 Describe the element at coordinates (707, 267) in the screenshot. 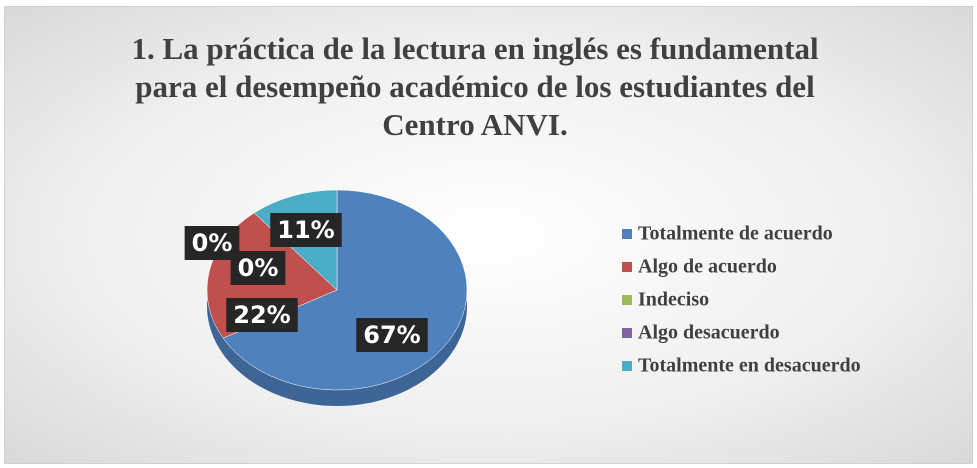

I see `legend-label: Algo de acuerdo` at that location.